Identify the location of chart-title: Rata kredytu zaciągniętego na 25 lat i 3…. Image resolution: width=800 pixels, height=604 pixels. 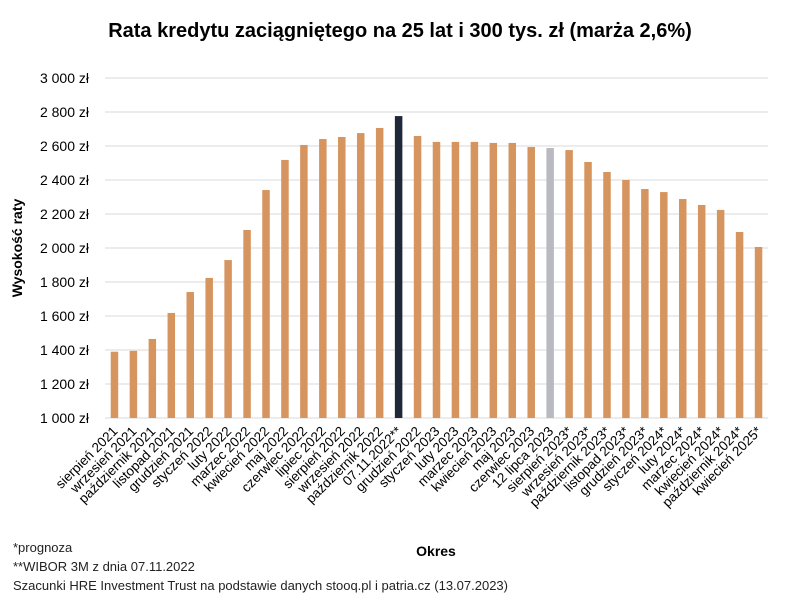
(400, 31).